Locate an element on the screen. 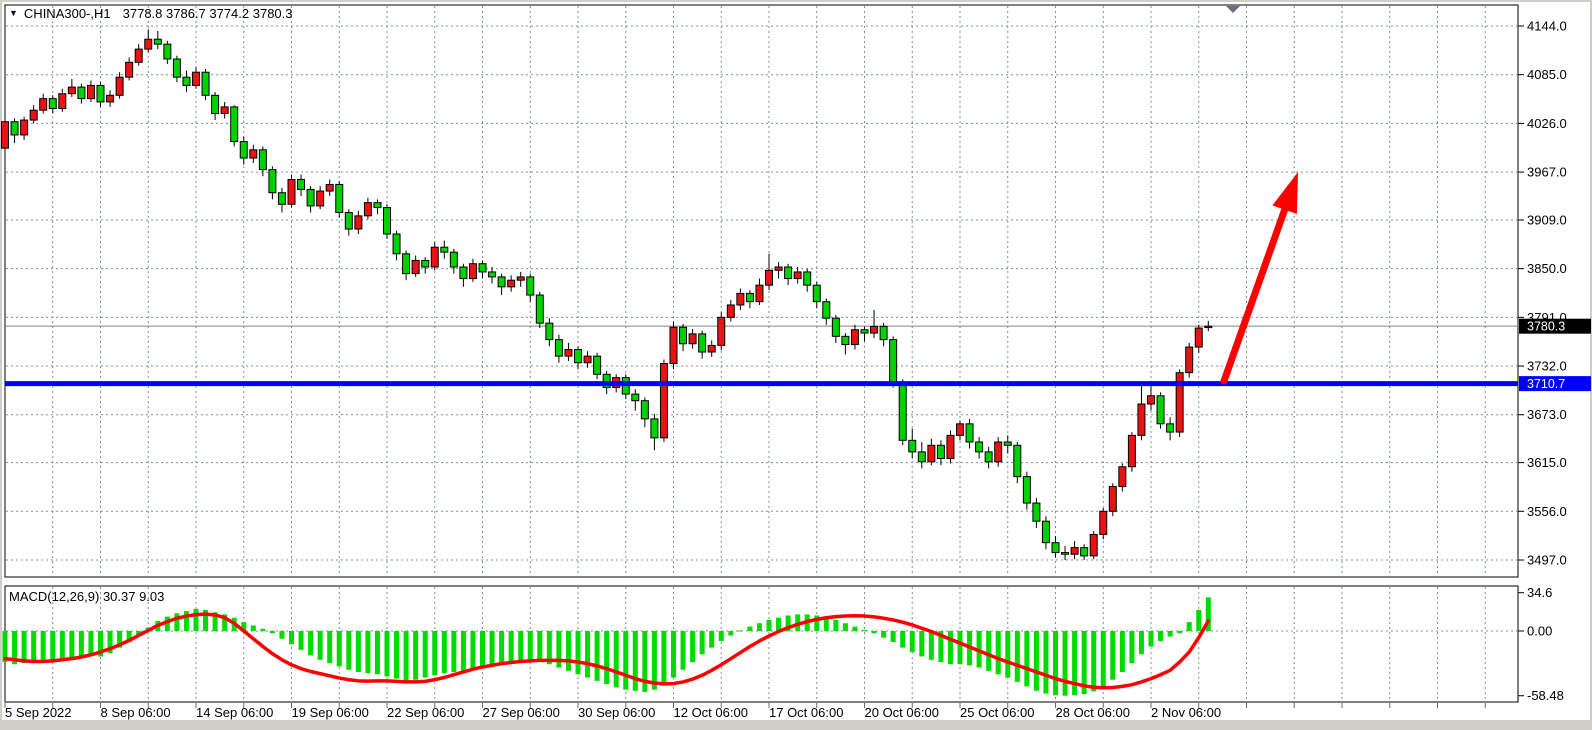 Image resolution: width=1592 pixels, height=730 pixels. symbol-dropdown-icon: ▼ is located at coordinates (13, 13).